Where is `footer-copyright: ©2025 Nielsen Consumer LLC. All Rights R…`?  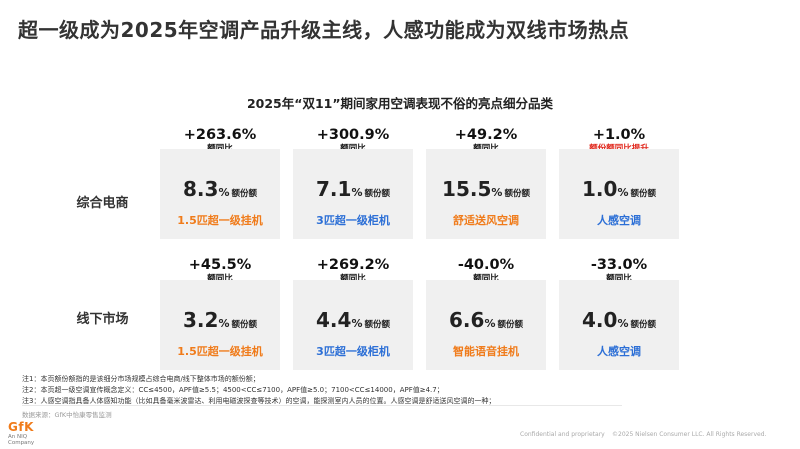 footer-copyright: ©2025 Nielsen Consumer LLC. All Rights R… is located at coordinates (689, 434).